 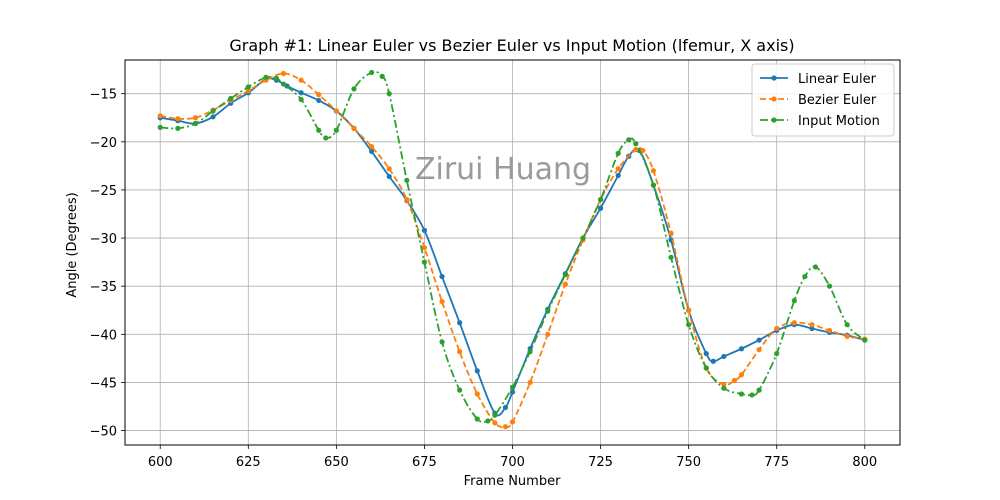 What do you see at coordinates (103, 95) in the screenshot?
I see `y-tick-label: −15` at bounding box center [103, 95].